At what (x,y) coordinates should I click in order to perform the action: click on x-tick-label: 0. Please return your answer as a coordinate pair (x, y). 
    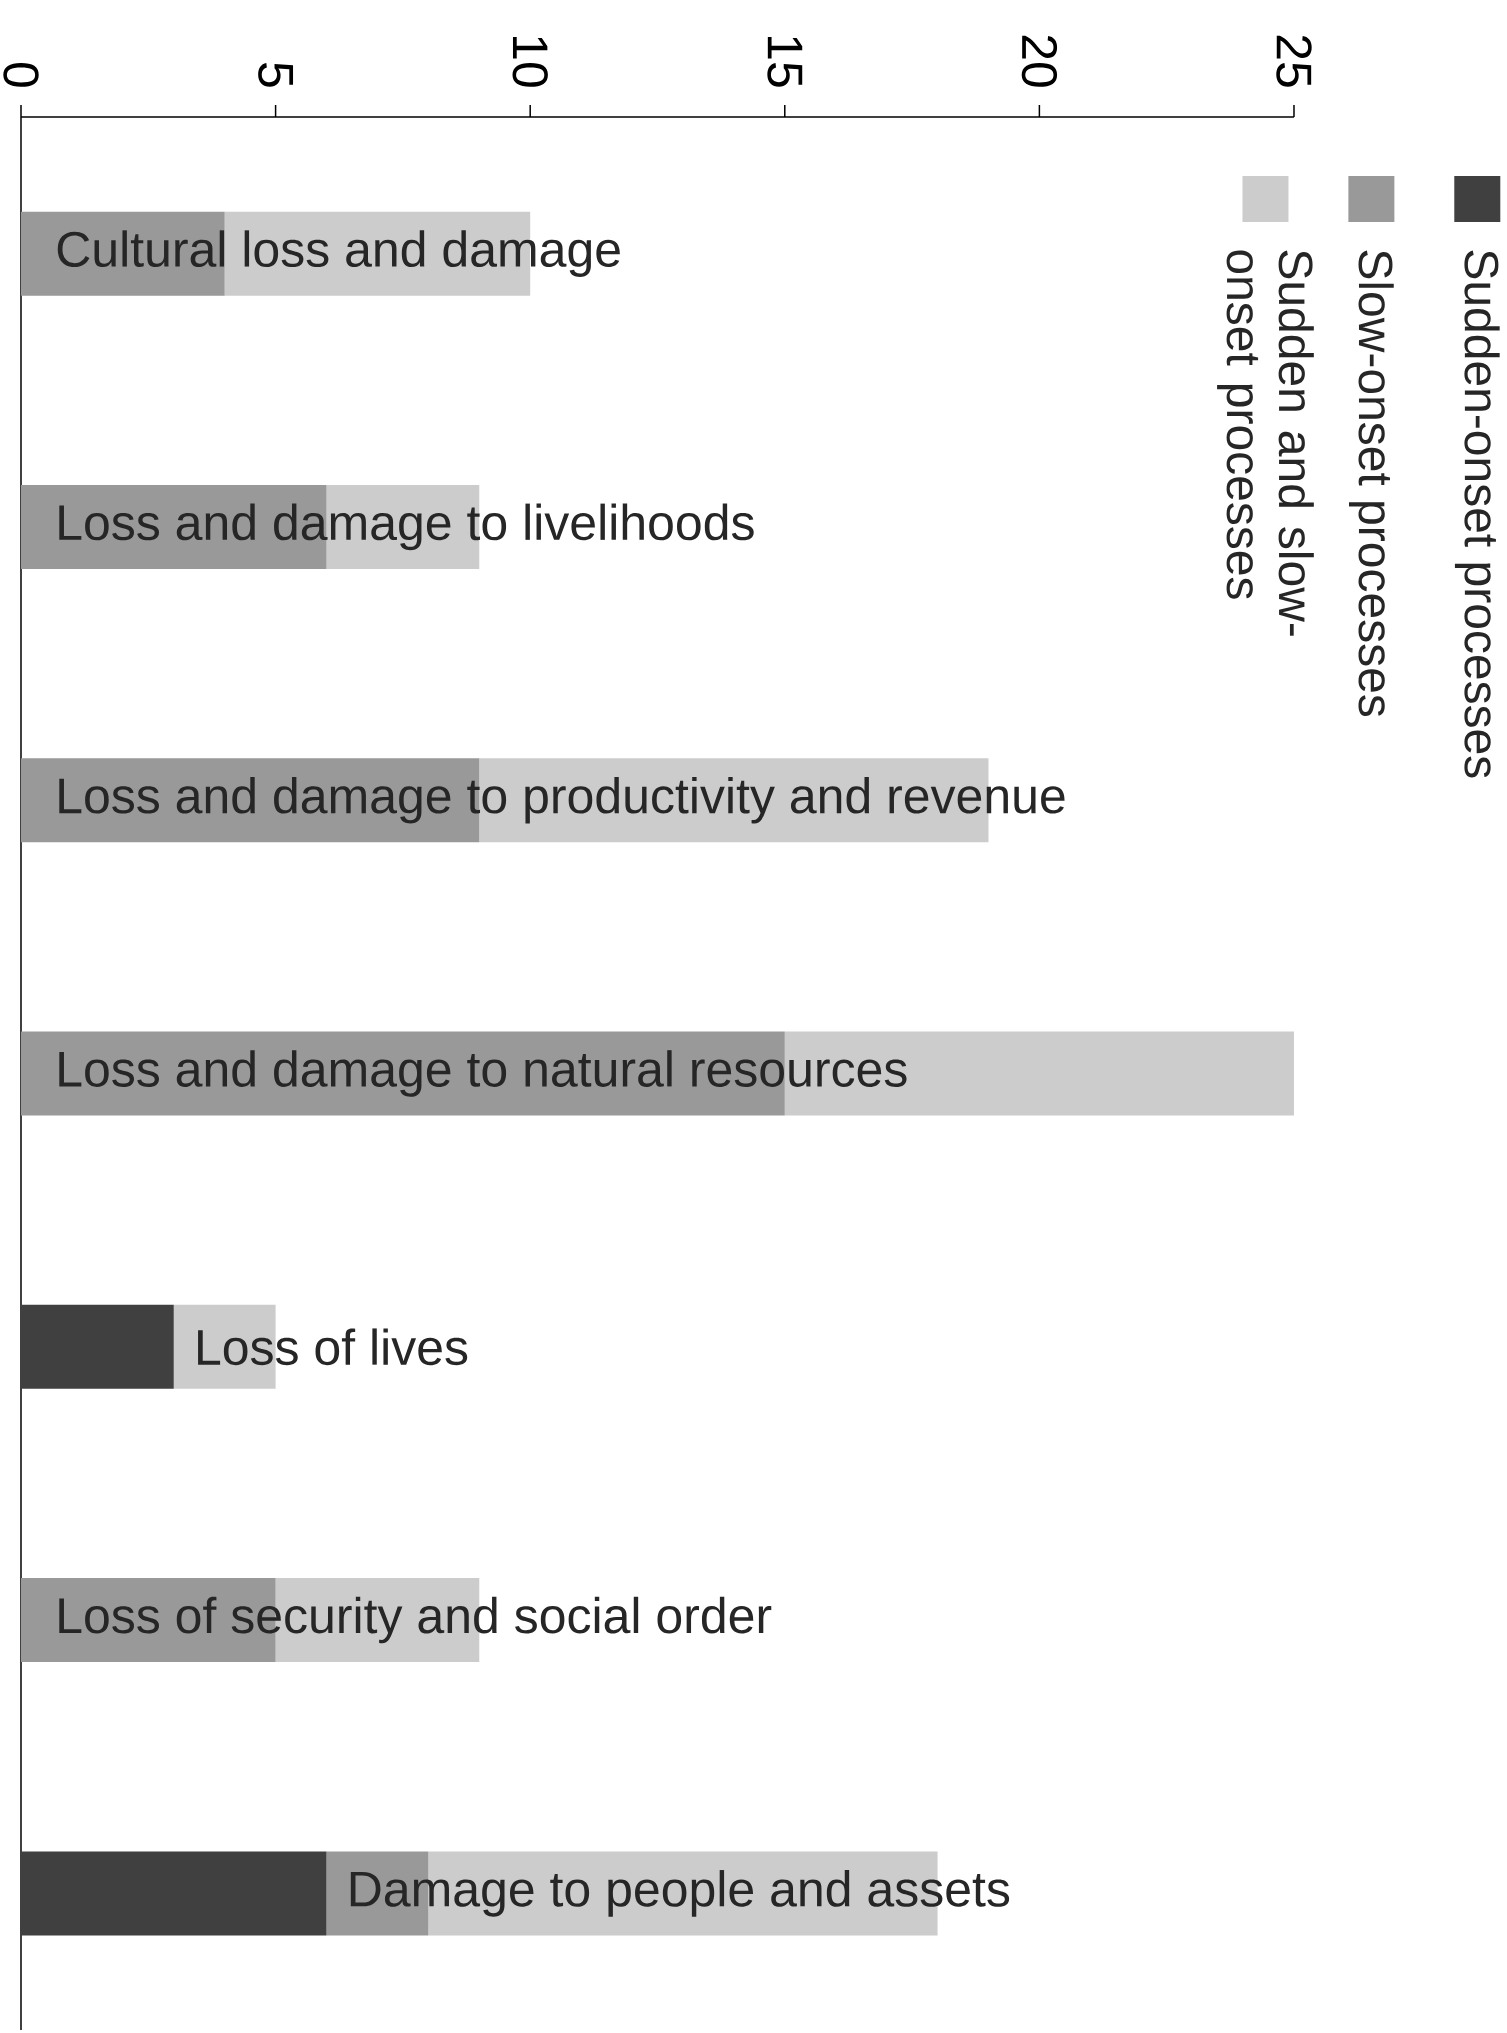
    Looking at the image, I should click on (21, 74).